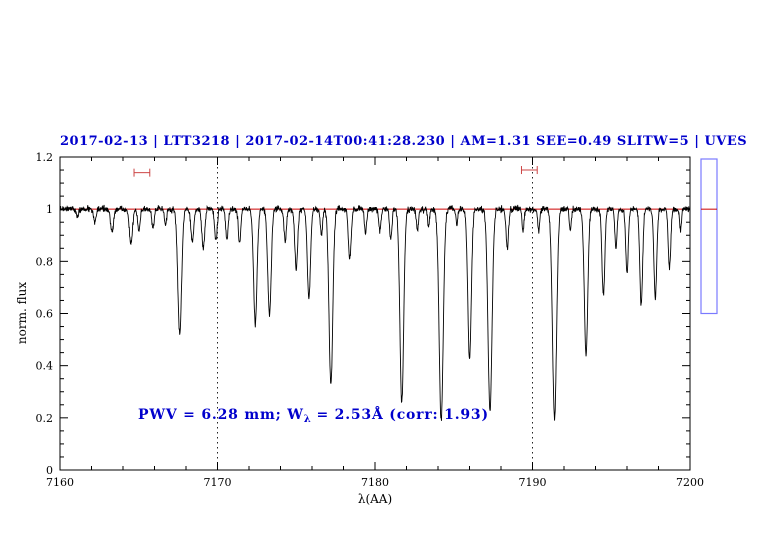 The height and width of the screenshot is (542, 782). What do you see at coordinates (375, 482) in the screenshot?
I see `svg-text: 7180` at bounding box center [375, 482].